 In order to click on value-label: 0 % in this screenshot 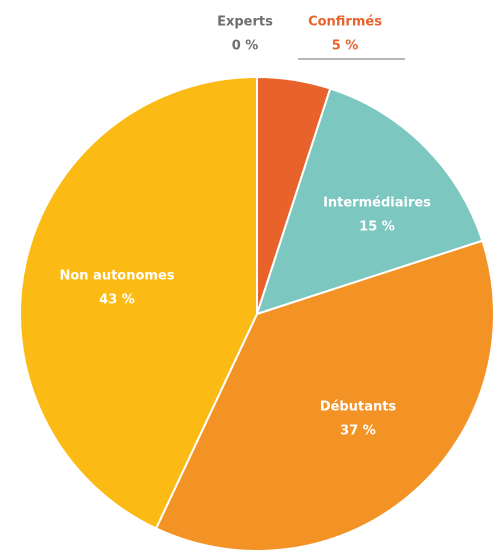, I will do `click(245, 46)`.